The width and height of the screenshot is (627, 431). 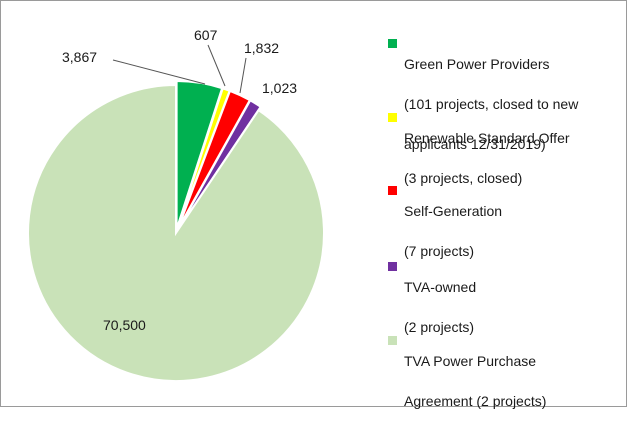 I want to click on pie-slice-tva-owned, so click(x=220, y=164).